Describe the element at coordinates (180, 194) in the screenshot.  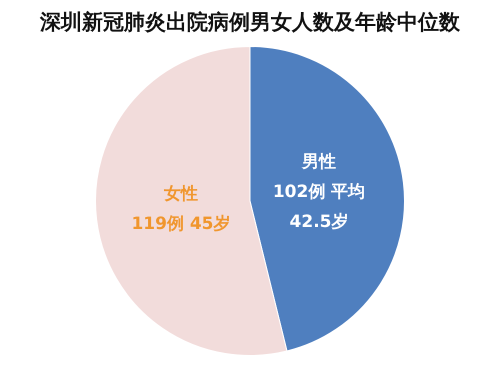
I see `slice-label: 女性` at that location.